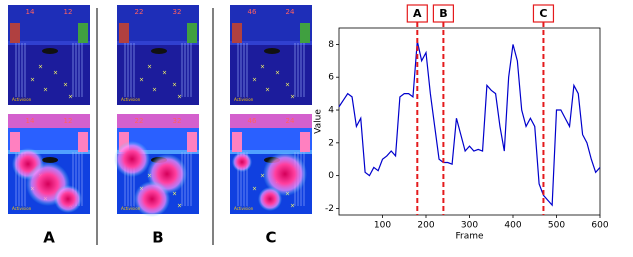 The width and height of the screenshot is (633, 257). Describe the element at coordinates (329, 209) in the screenshot. I see `y-tick-label: -2` at that location.